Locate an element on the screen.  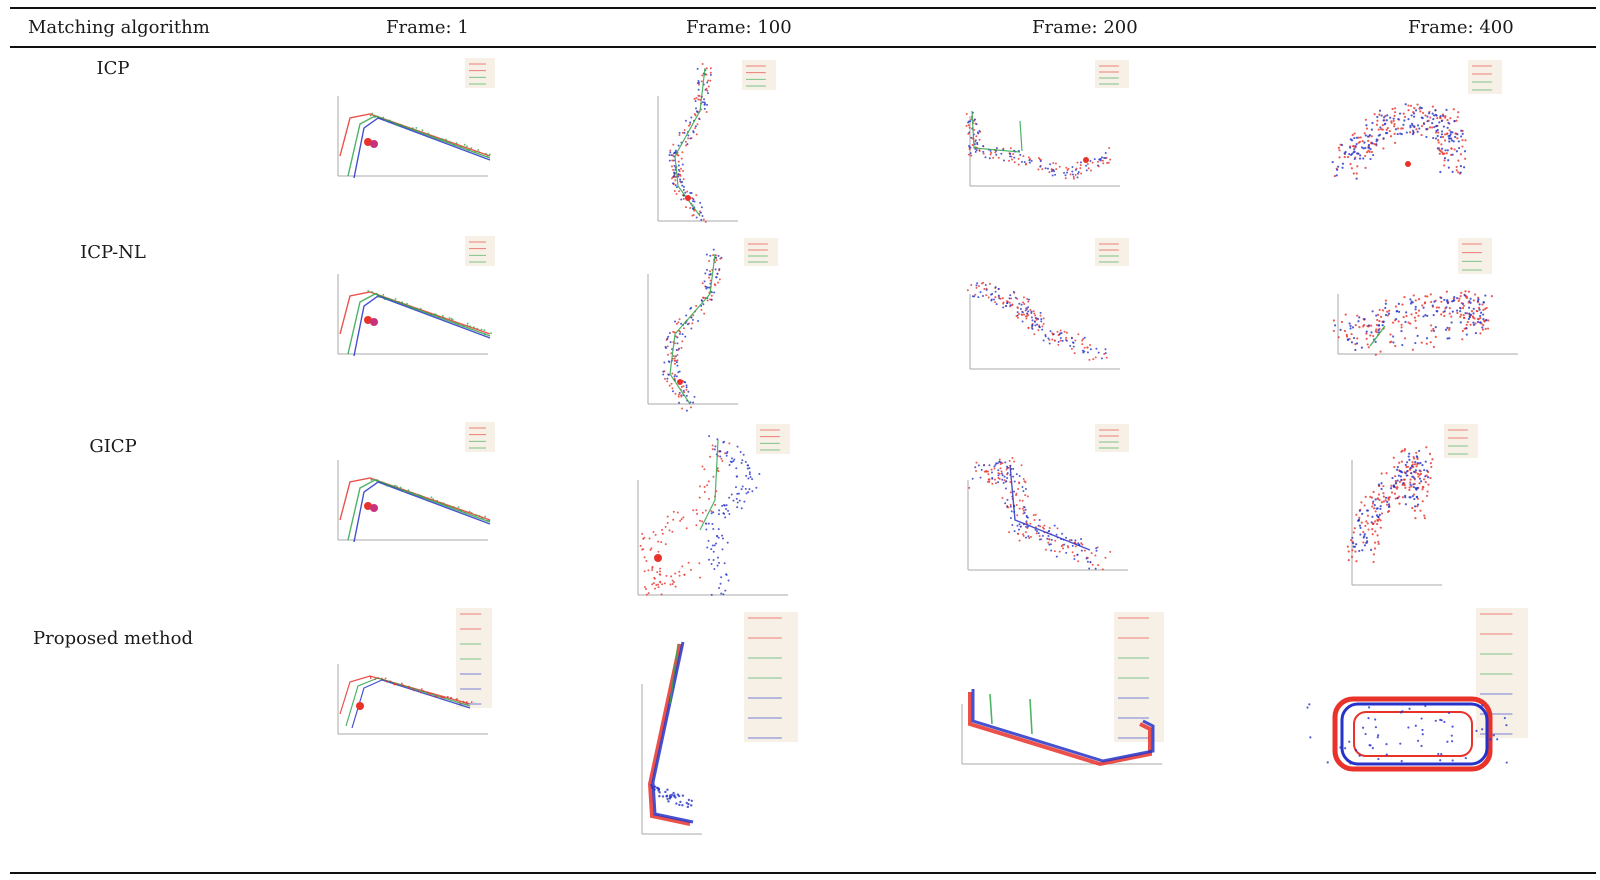
table-header-rule is located at coordinates (803, 47).